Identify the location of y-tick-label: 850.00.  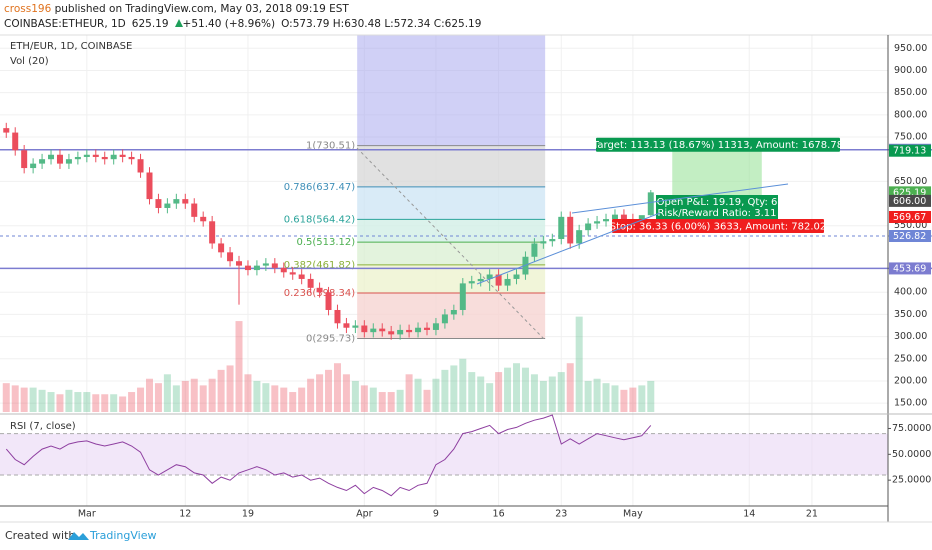
(910, 92).